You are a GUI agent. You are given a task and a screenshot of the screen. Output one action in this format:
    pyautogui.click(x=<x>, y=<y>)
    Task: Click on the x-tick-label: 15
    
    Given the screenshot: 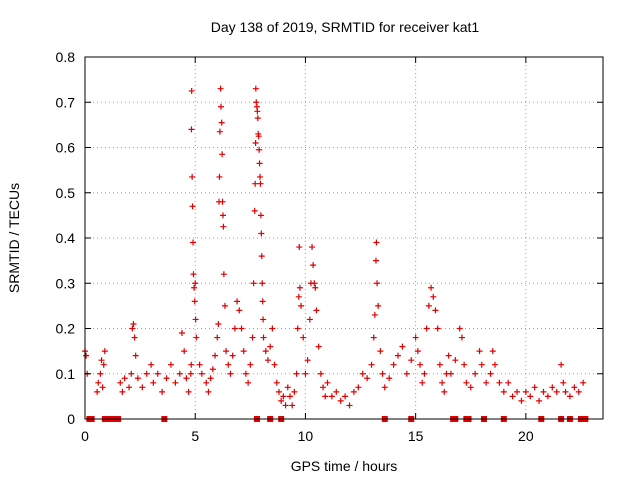 What is the action you would take?
    pyautogui.click(x=416, y=436)
    